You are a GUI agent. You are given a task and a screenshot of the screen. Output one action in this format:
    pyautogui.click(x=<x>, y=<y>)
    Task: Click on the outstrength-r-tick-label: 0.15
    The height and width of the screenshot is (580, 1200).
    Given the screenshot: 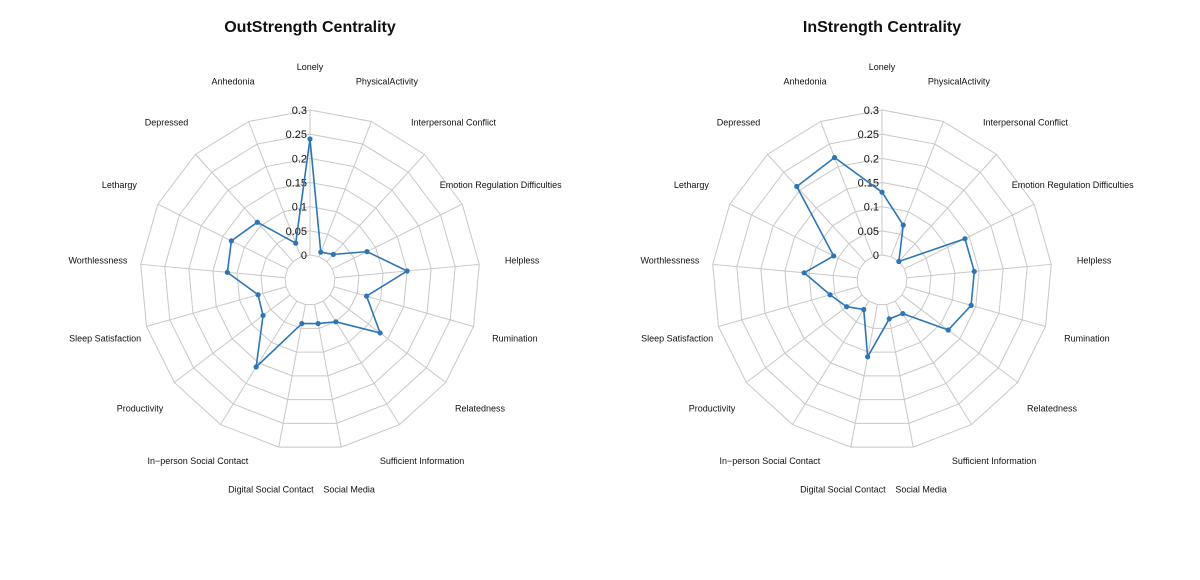 What is the action you would take?
    pyautogui.click(x=296, y=184)
    